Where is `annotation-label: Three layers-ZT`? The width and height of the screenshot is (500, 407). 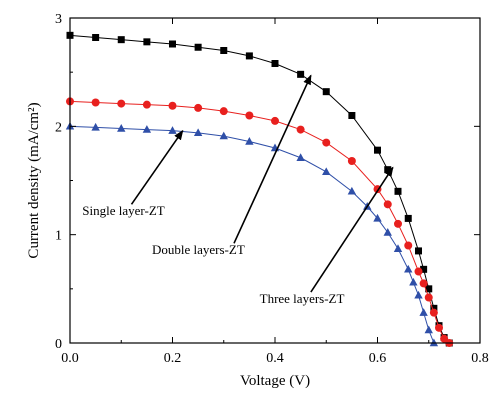 annotation-label: Three layers-ZT is located at coordinates (302, 298).